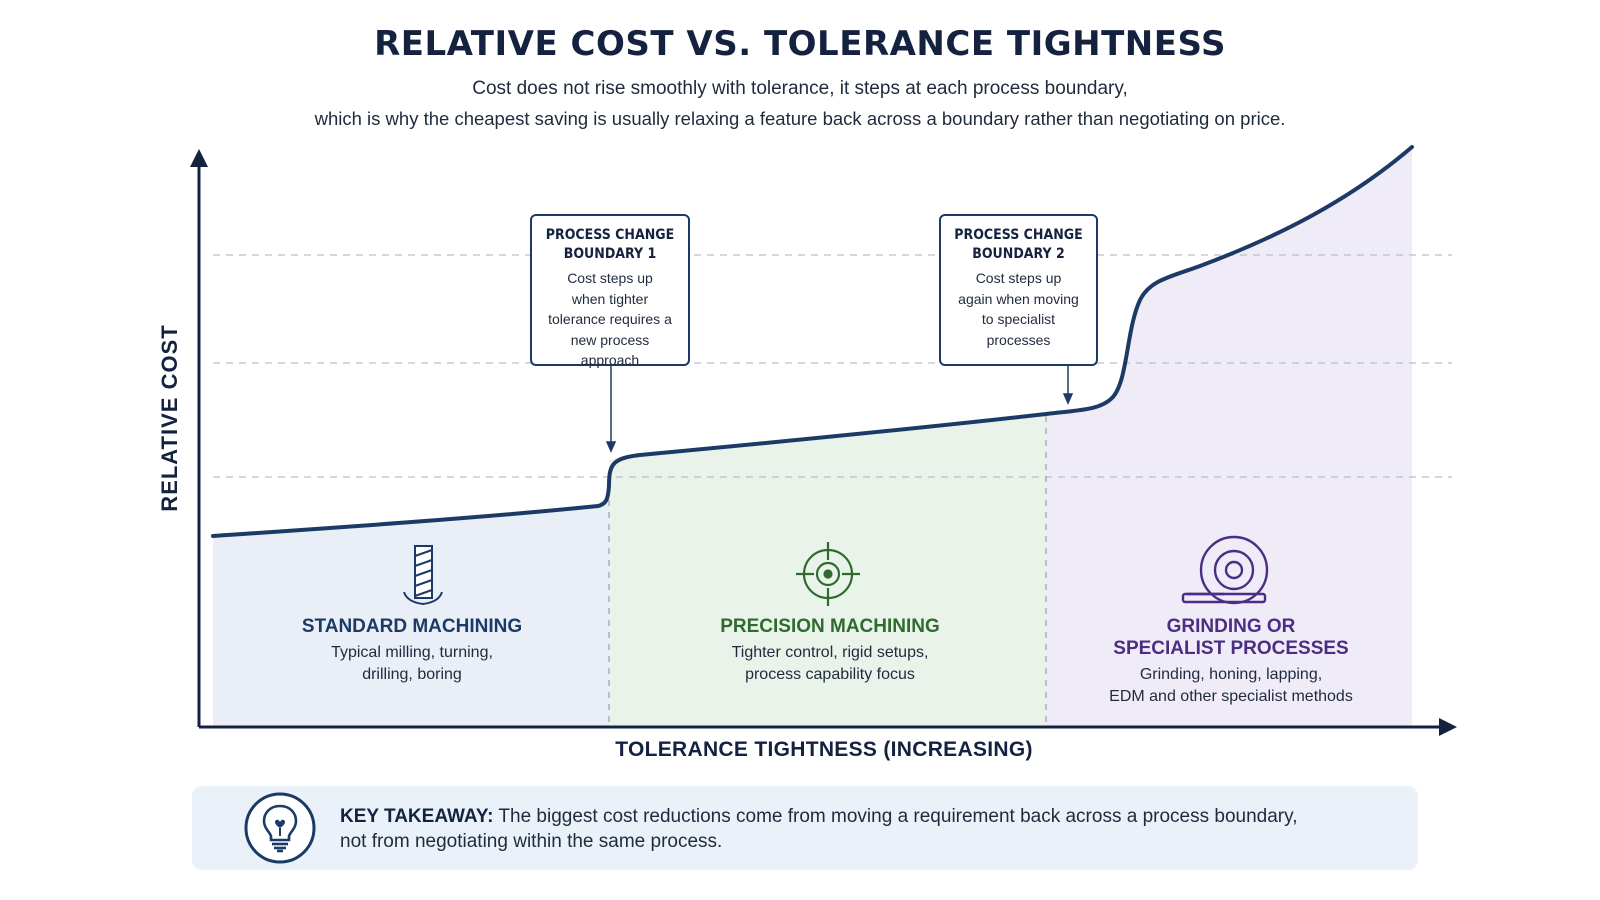 The image size is (1600, 900). I want to click on zone-description-line-1: Typical milling, turning,, so click(412, 652).